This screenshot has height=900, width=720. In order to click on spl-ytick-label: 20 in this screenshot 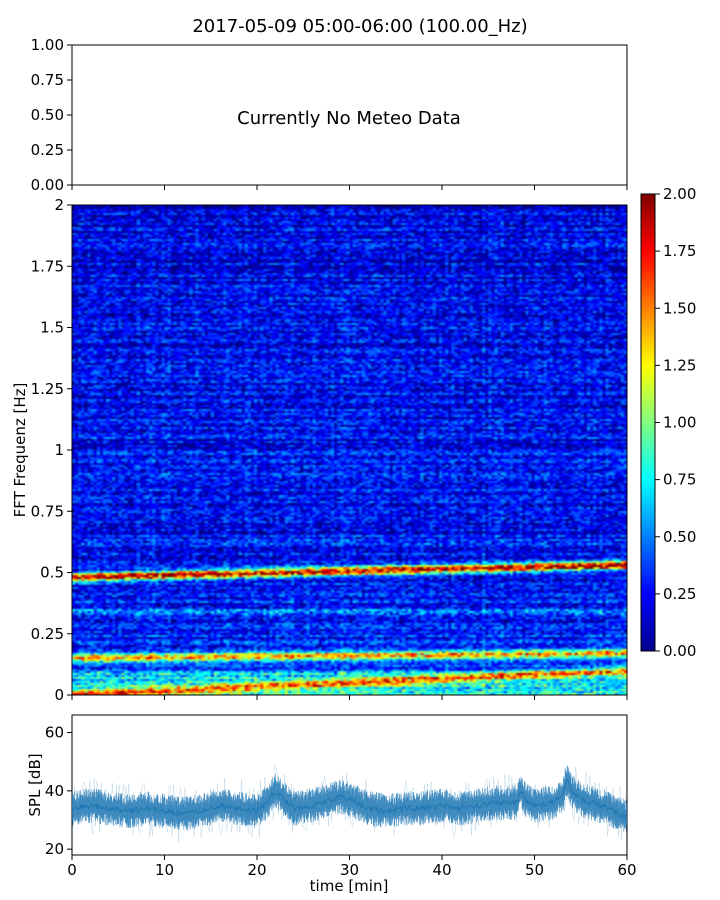, I will do `click(54, 849)`.